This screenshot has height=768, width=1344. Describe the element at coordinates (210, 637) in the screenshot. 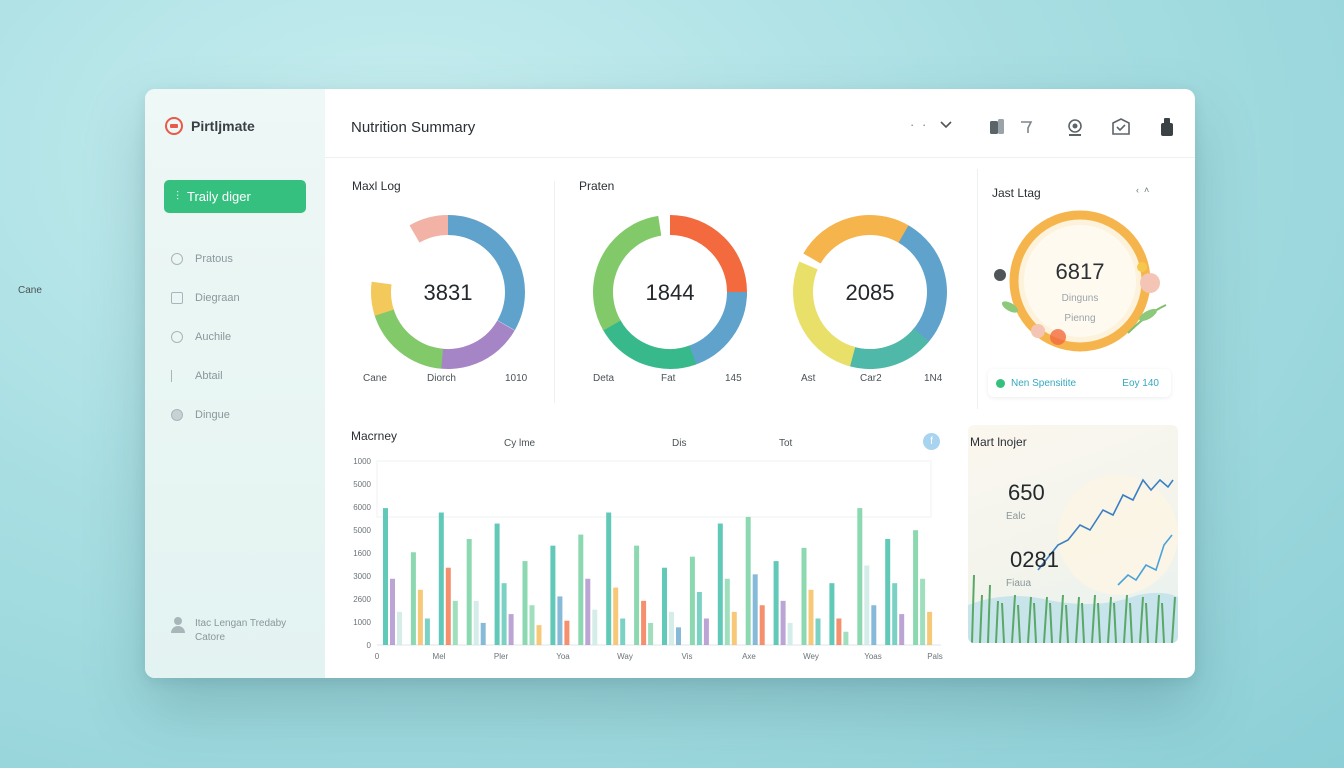

I see `user-role: Catore` at that location.